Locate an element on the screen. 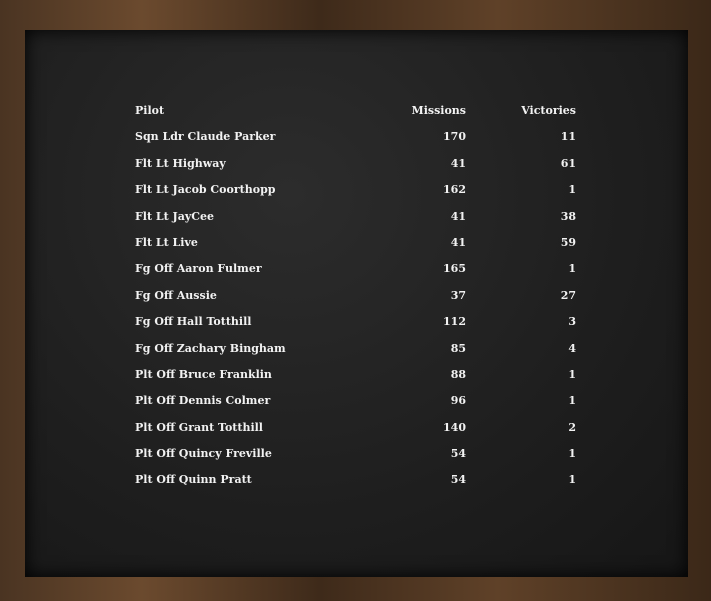 The image size is (711, 601). cell-pilot: Plt Off Grant Totthill is located at coordinates (199, 427).